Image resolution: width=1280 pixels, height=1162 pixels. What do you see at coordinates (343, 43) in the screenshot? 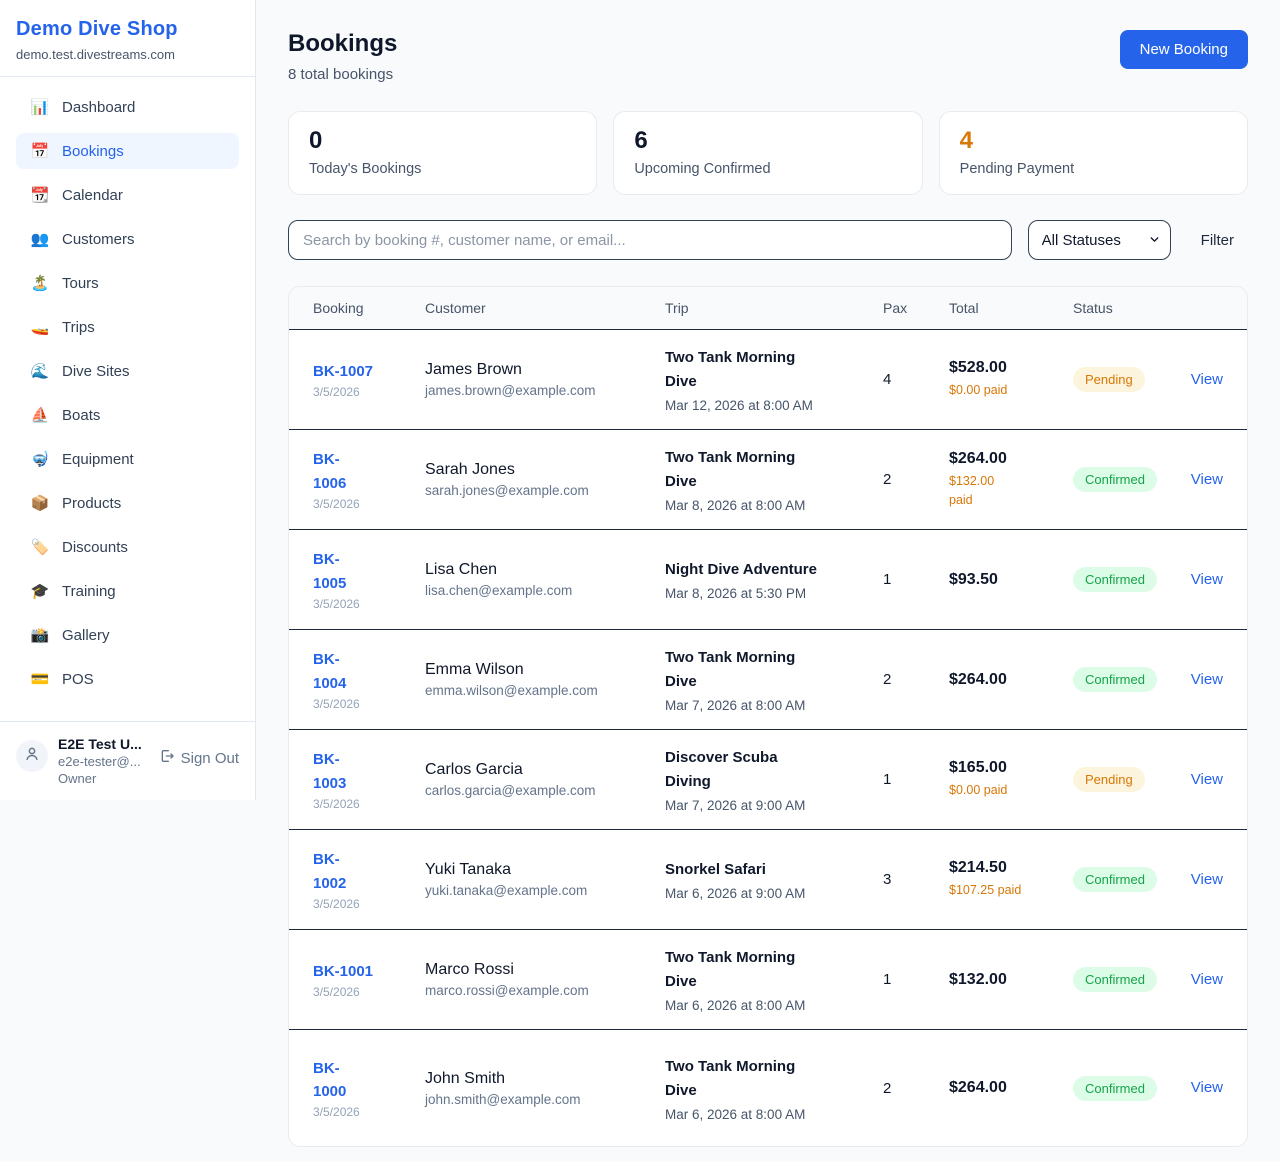
I see `page-title: Bookings` at bounding box center [343, 43].